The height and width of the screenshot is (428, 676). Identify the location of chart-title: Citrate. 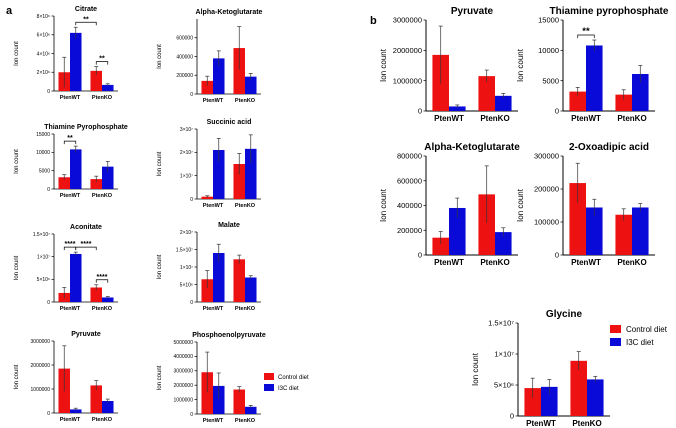
(86, 9).